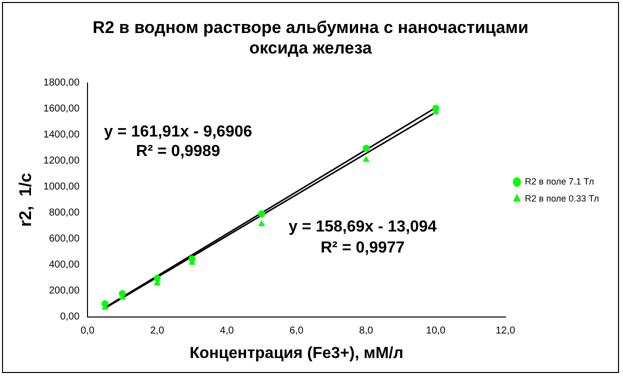  I want to click on x-tick-label: 10,0, so click(436, 331).